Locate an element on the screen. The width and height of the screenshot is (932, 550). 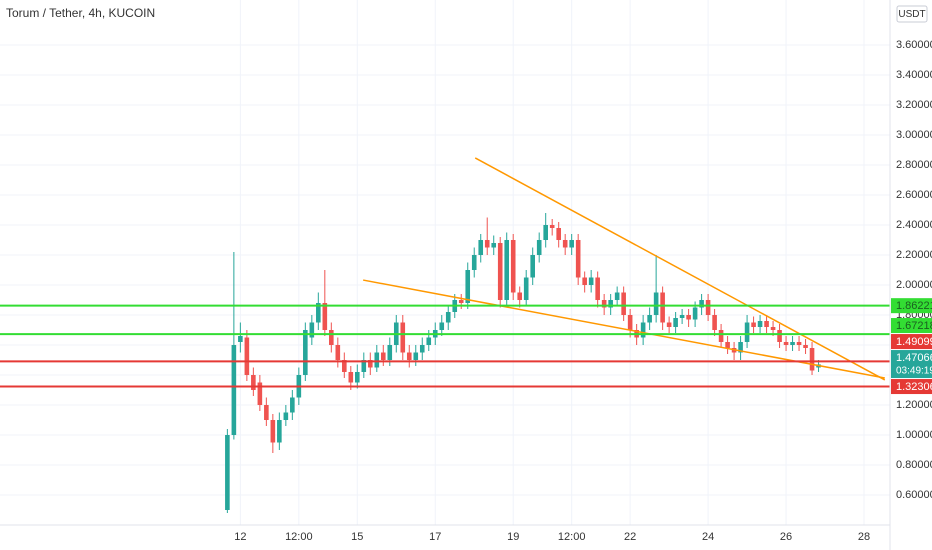
level-label: 1.86221 is located at coordinates (914, 306).